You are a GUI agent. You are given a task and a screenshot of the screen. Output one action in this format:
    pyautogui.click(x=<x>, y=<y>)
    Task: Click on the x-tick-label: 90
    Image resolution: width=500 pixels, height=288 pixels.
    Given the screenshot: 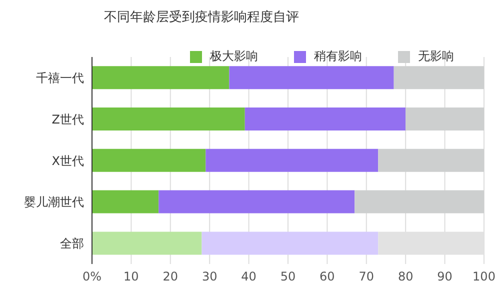 What is the action you would take?
    pyautogui.click(x=444, y=277)
    